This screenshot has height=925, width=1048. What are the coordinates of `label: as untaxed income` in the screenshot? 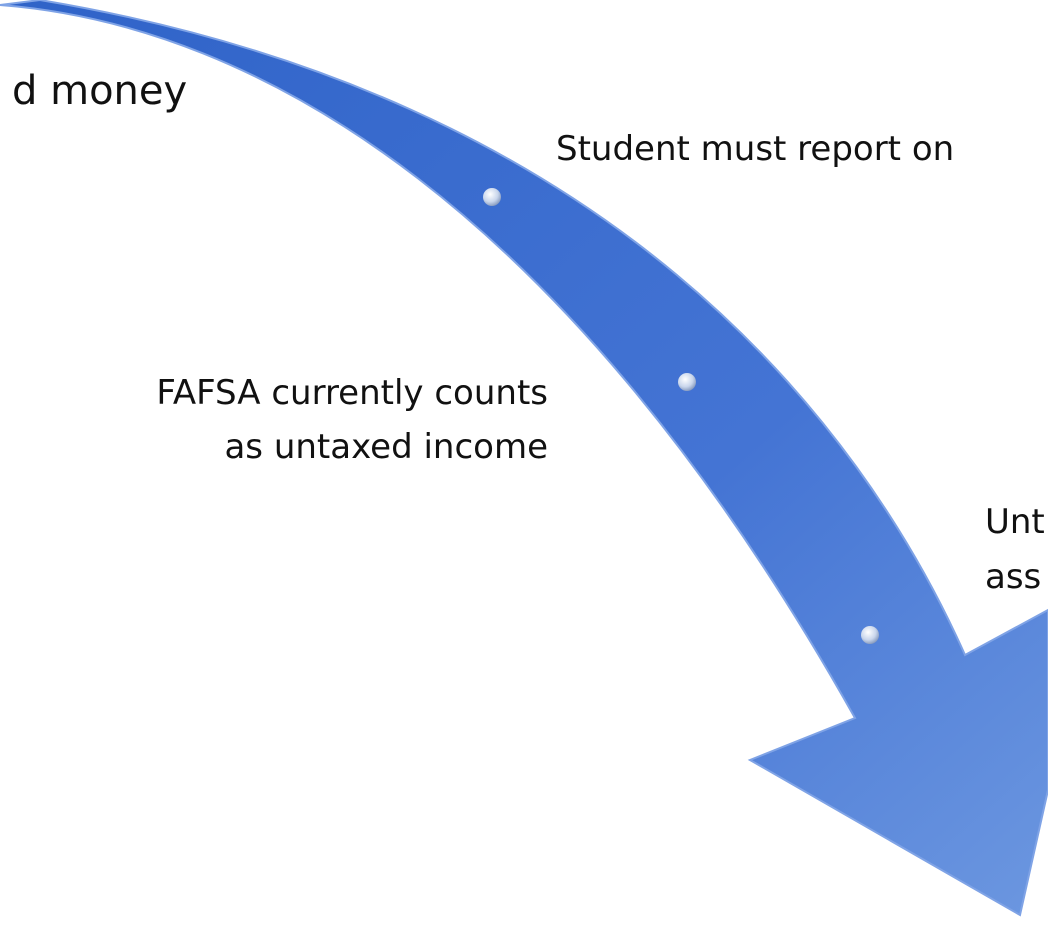 It's located at (386, 447).